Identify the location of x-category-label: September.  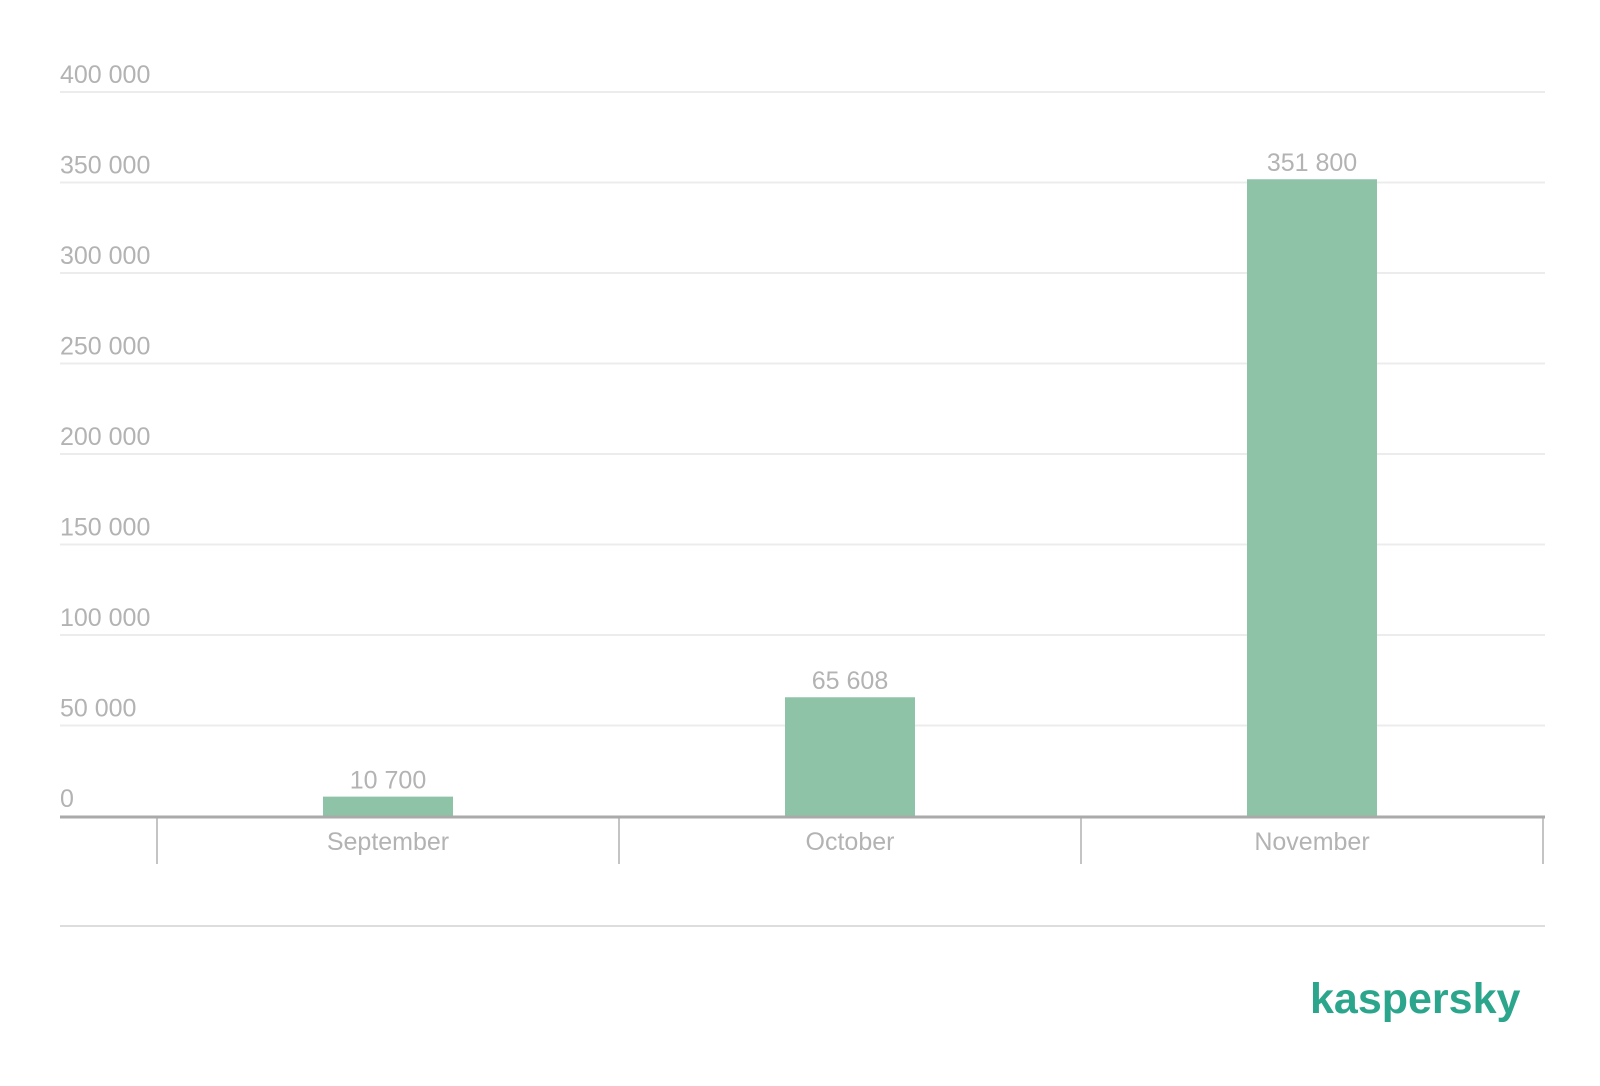
(388, 842).